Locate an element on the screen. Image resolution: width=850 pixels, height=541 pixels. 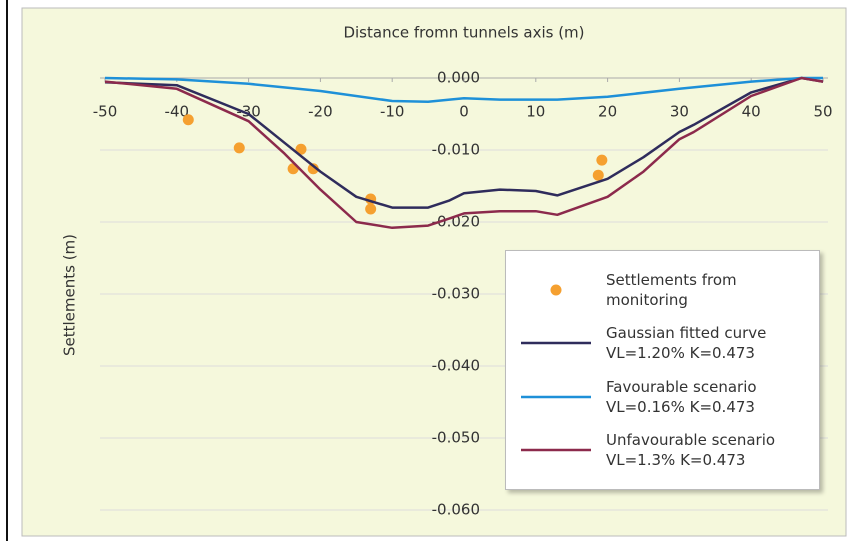
x-tick-label: -20 is located at coordinates (320, 112).